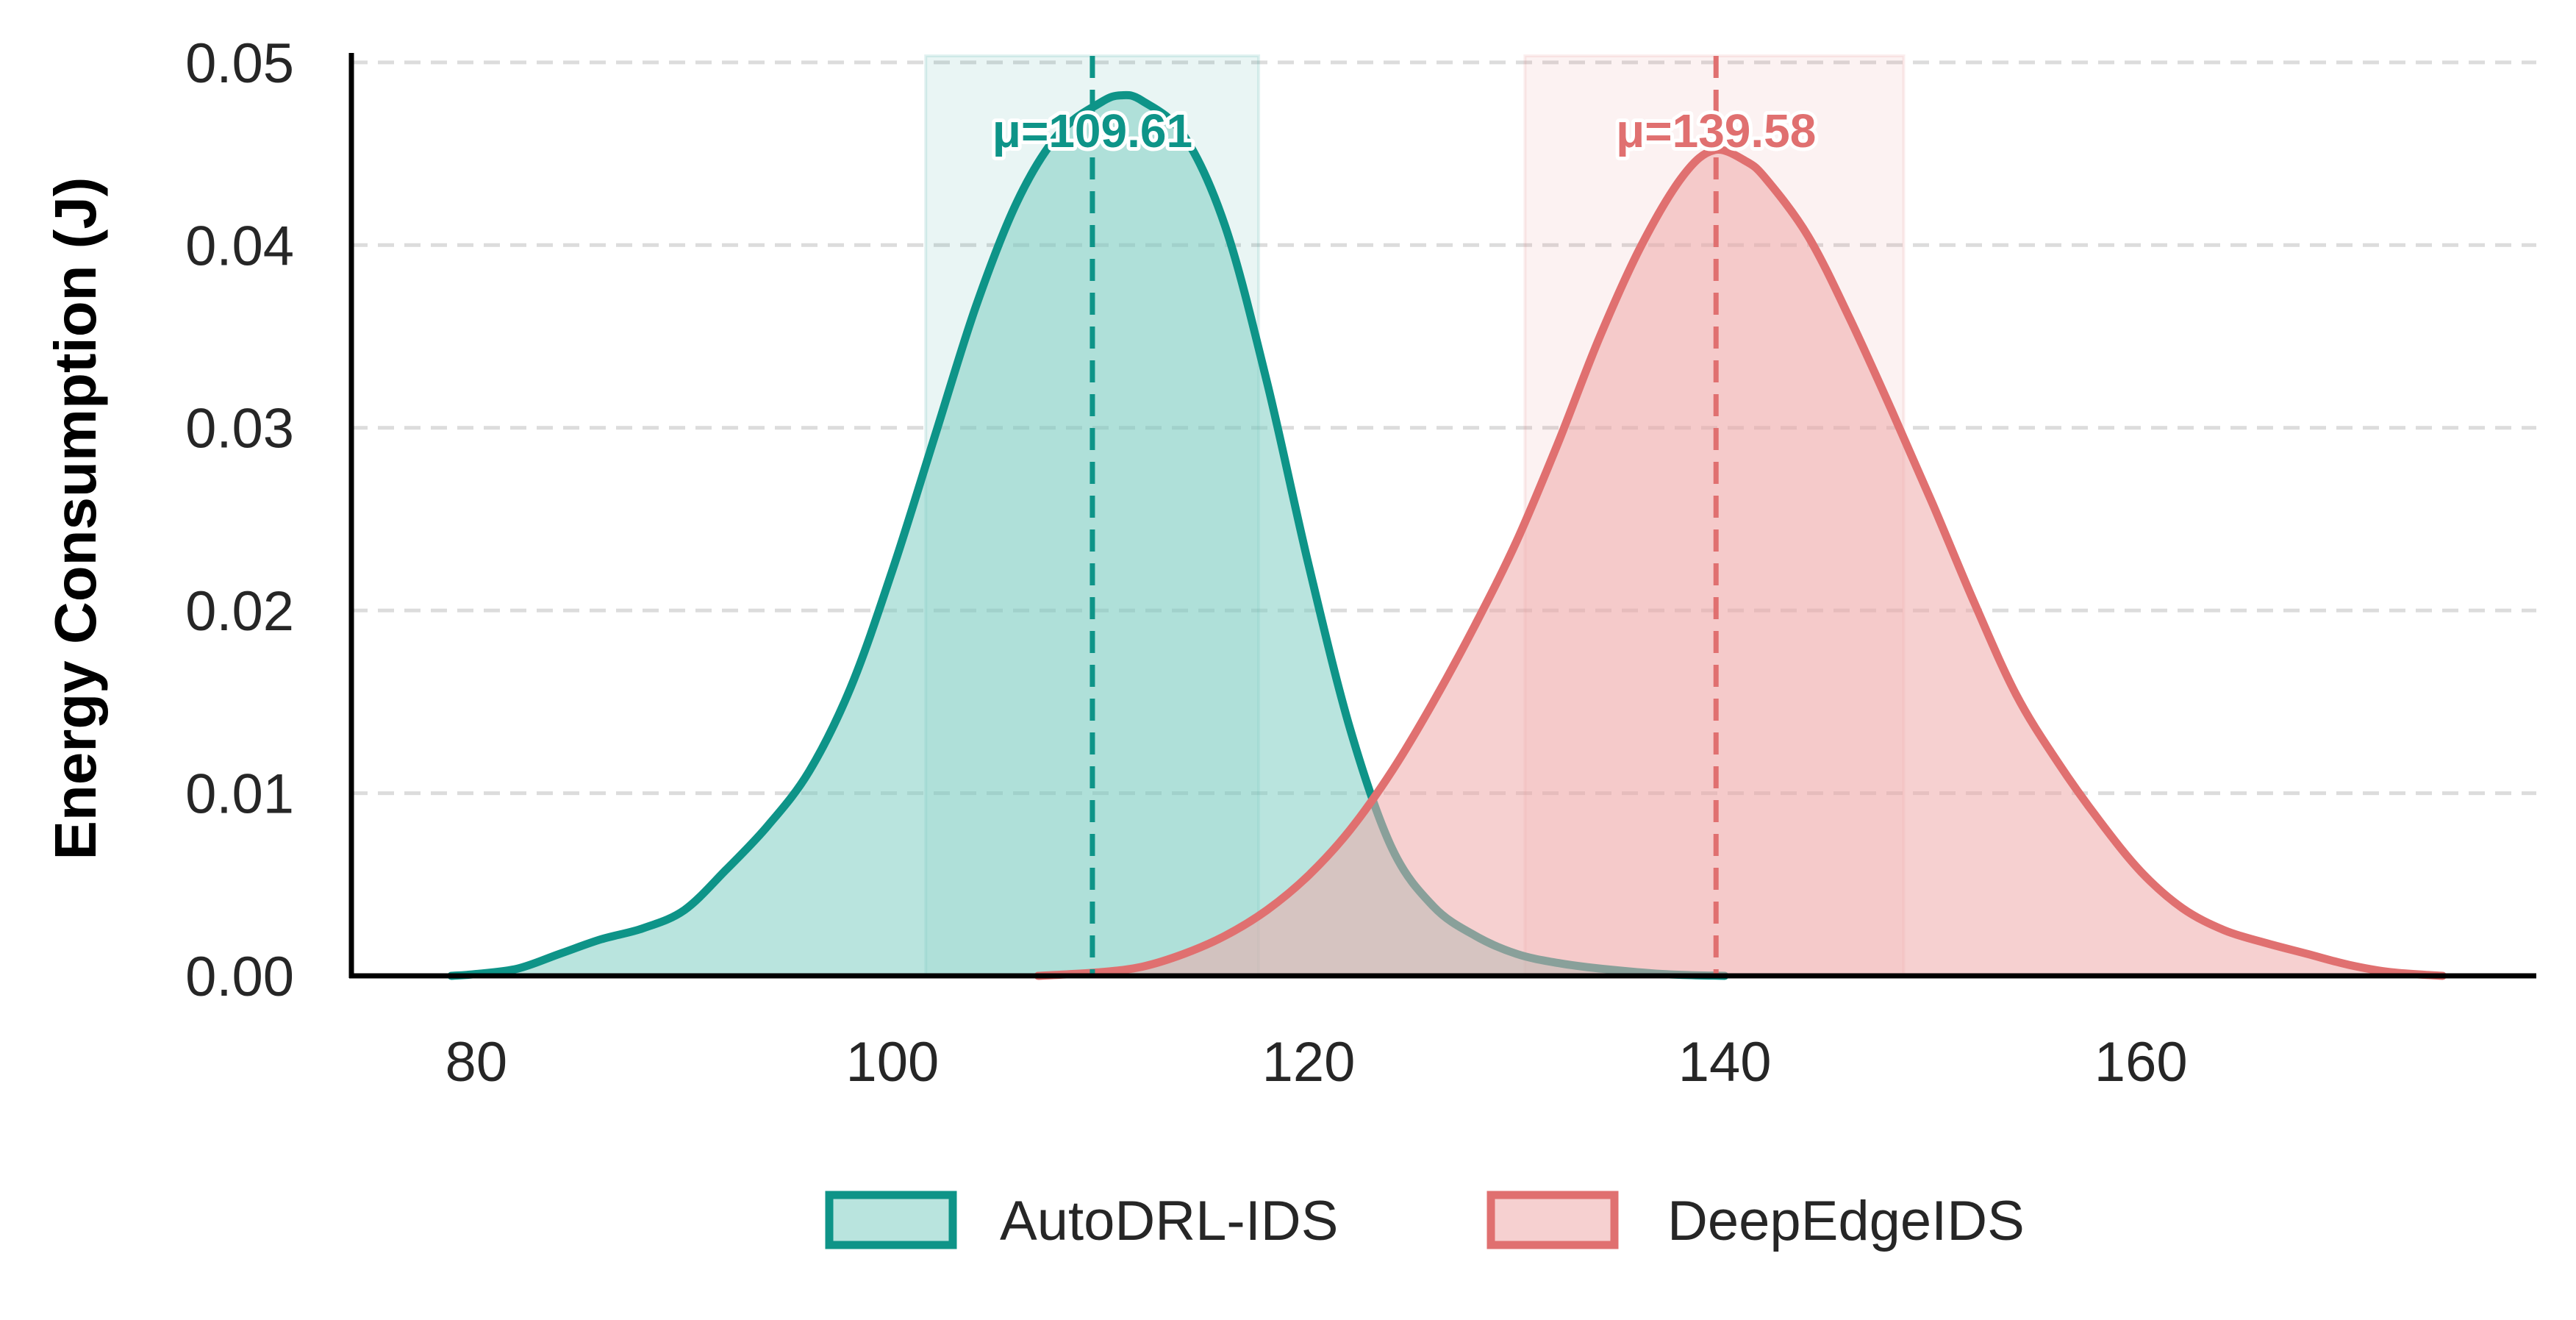 Image resolution: width=2576 pixels, height=1320 pixels. Describe the element at coordinates (1092, 130) in the screenshot. I see `mean-label-0: μ=109.61` at that location.